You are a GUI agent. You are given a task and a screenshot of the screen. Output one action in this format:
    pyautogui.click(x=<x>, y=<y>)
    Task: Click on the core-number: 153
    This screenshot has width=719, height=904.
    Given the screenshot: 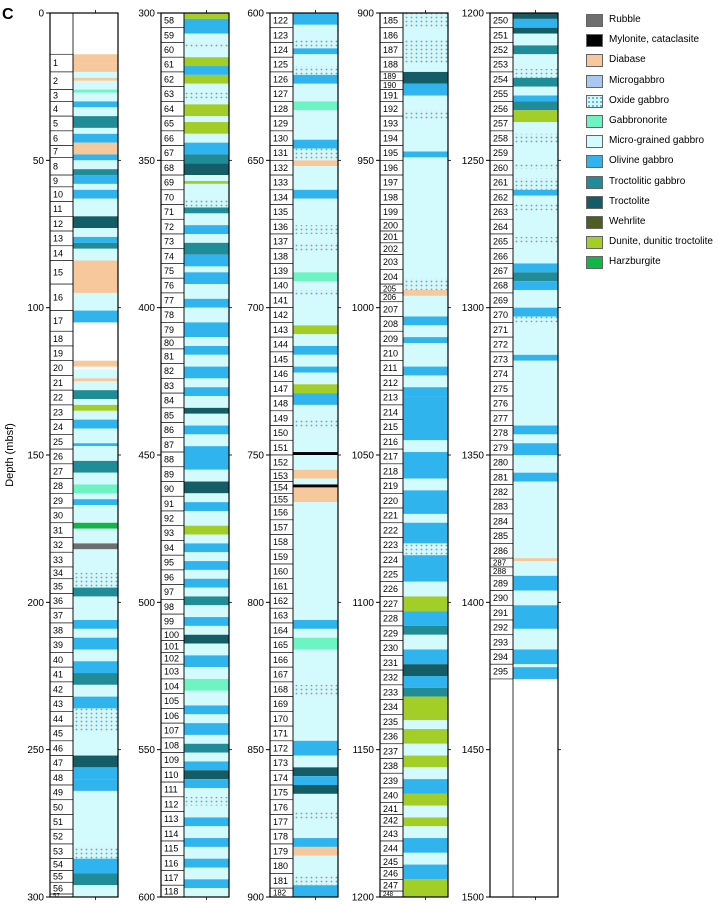 What is the action you would take?
    pyautogui.click(x=280, y=476)
    